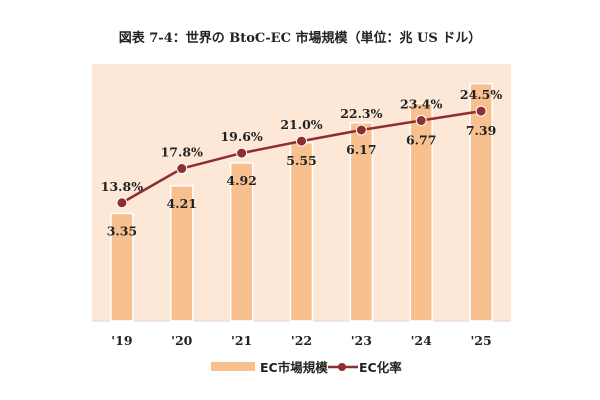 The width and height of the screenshot is (600, 400). I want to click on bar-value-label: 6.77, so click(421, 140).